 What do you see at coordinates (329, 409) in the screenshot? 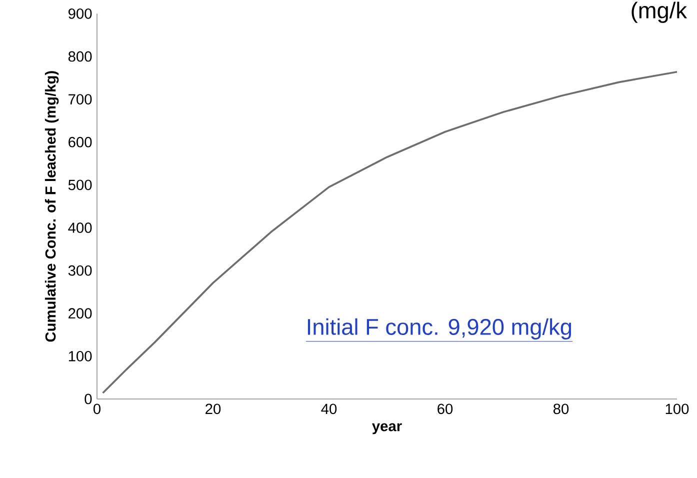
I see `x-tick-label: 40` at bounding box center [329, 409].